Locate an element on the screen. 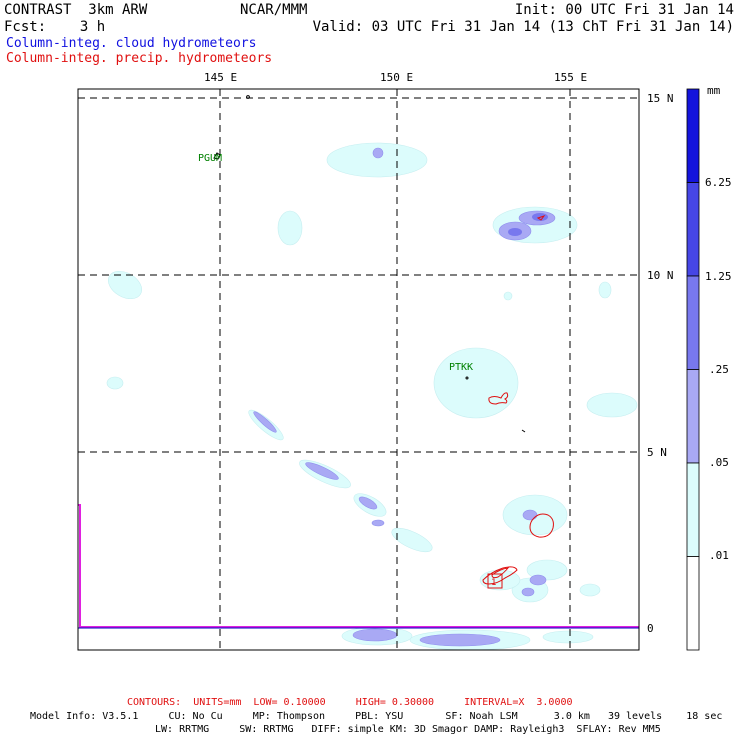 The image size is (740, 740). station-label: PTKK is located at coordinates (461, 367).